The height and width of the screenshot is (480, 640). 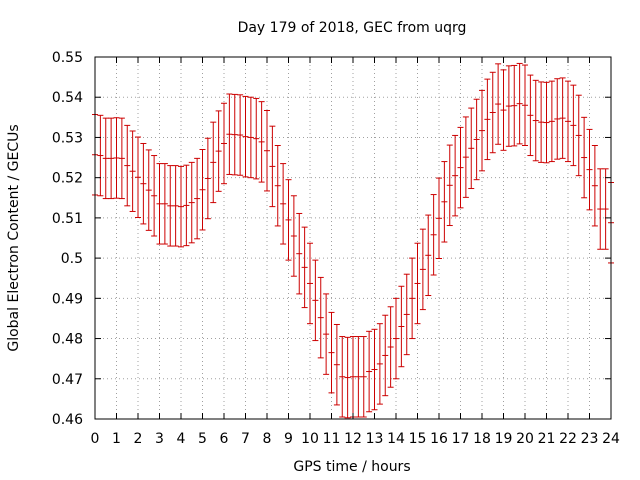 I want to click on y-tick-label: 0.55, so click(x=67, y=58).